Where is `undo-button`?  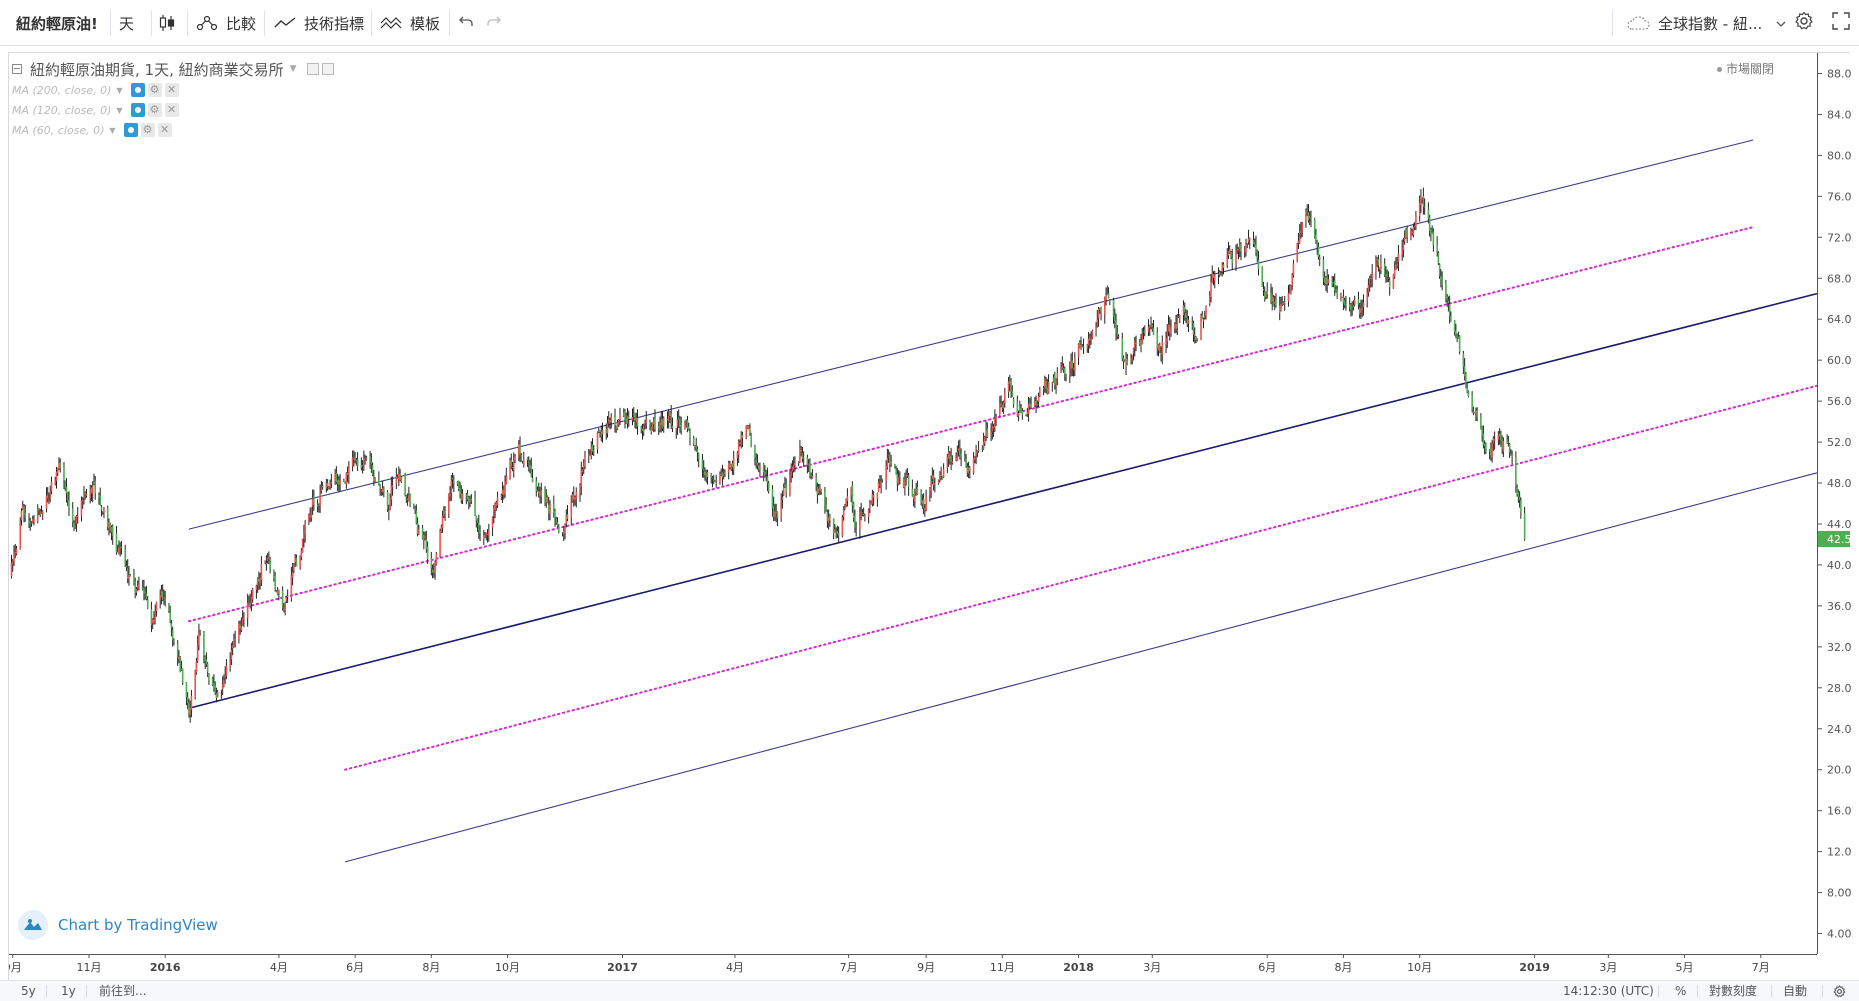 undo-button is located at coordinates (466, 23).